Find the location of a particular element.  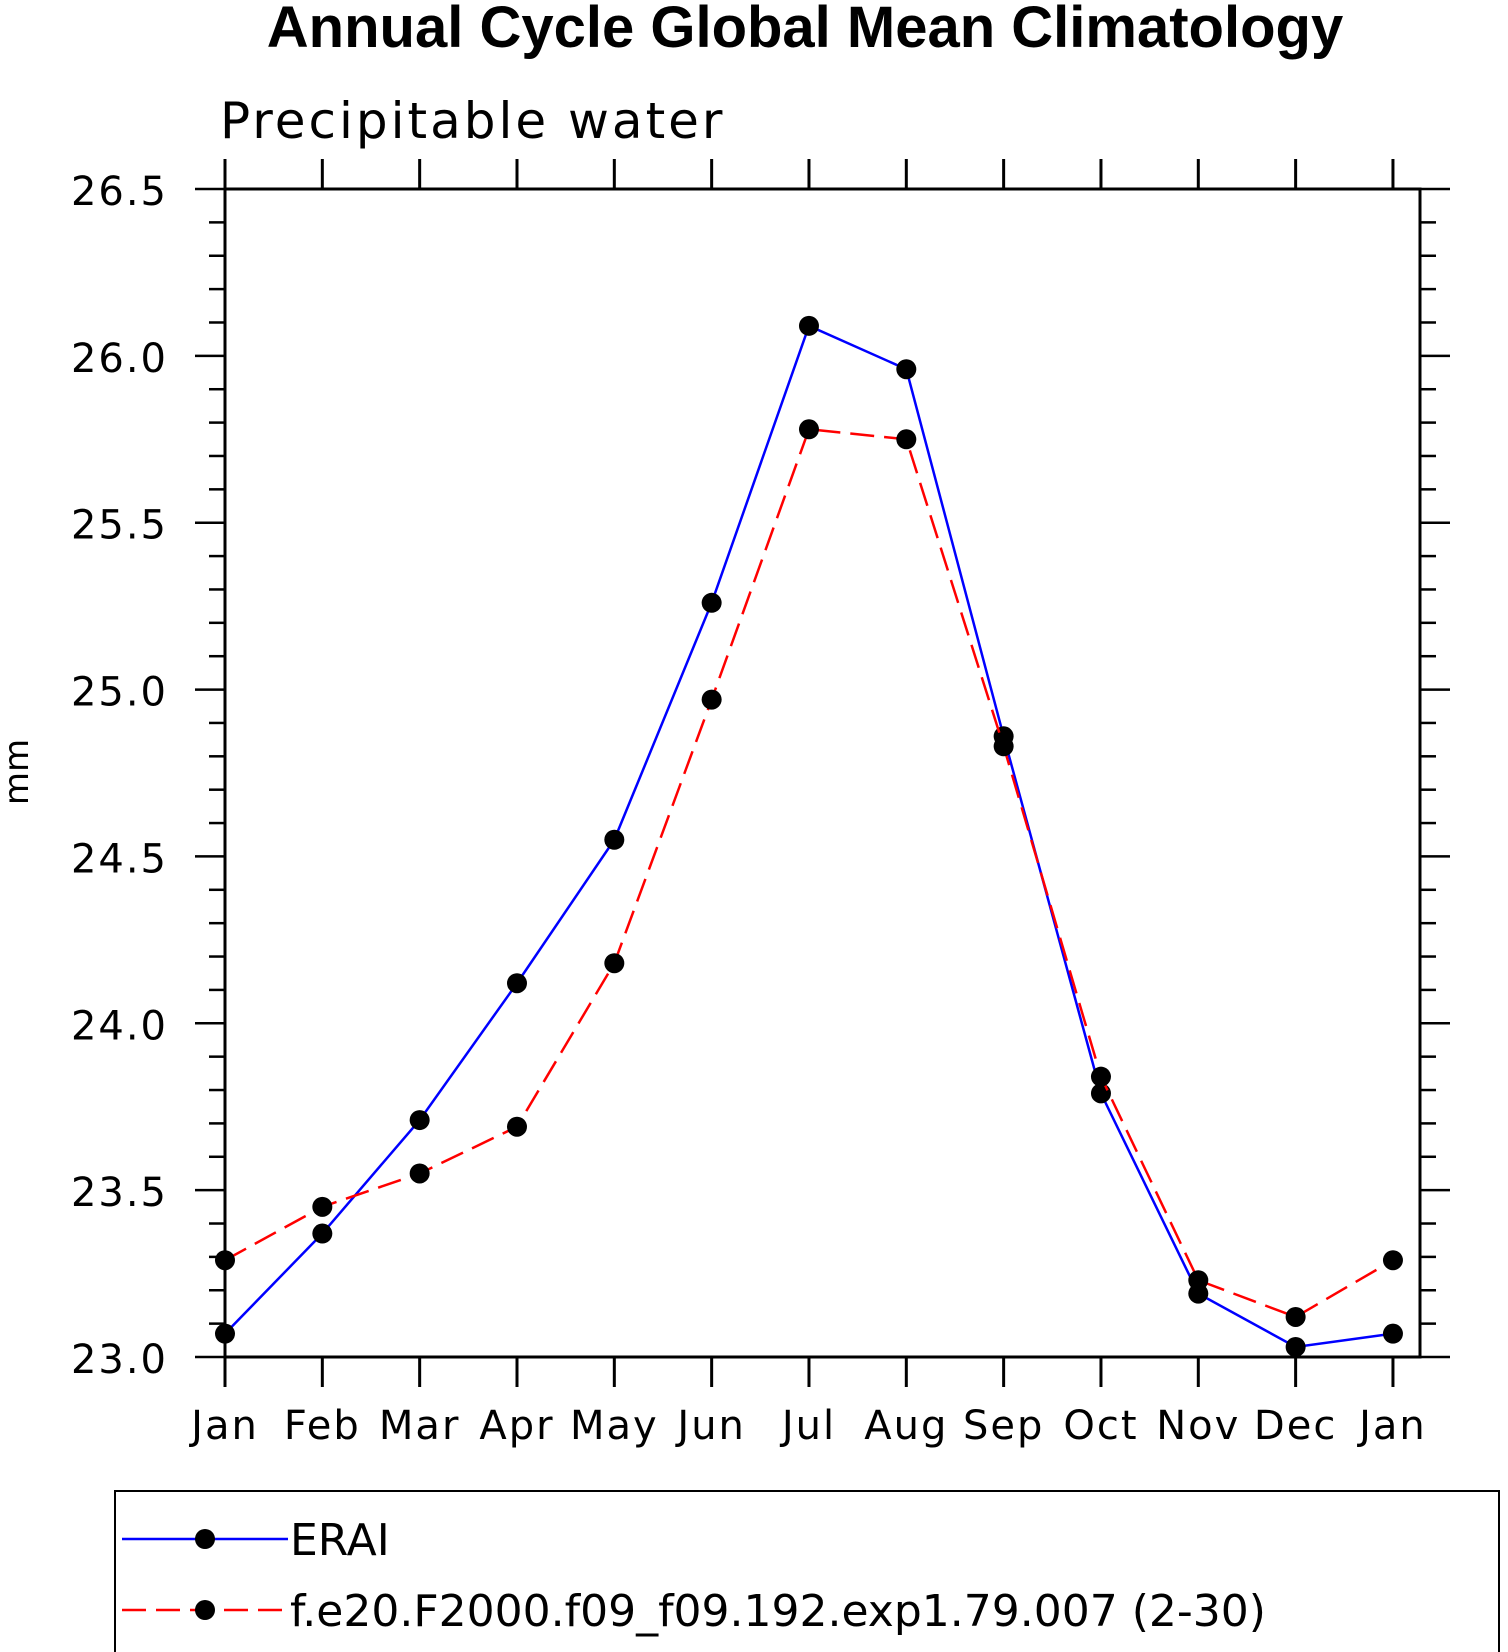

y-axis-label: mm is located at coordinates (18, 772).